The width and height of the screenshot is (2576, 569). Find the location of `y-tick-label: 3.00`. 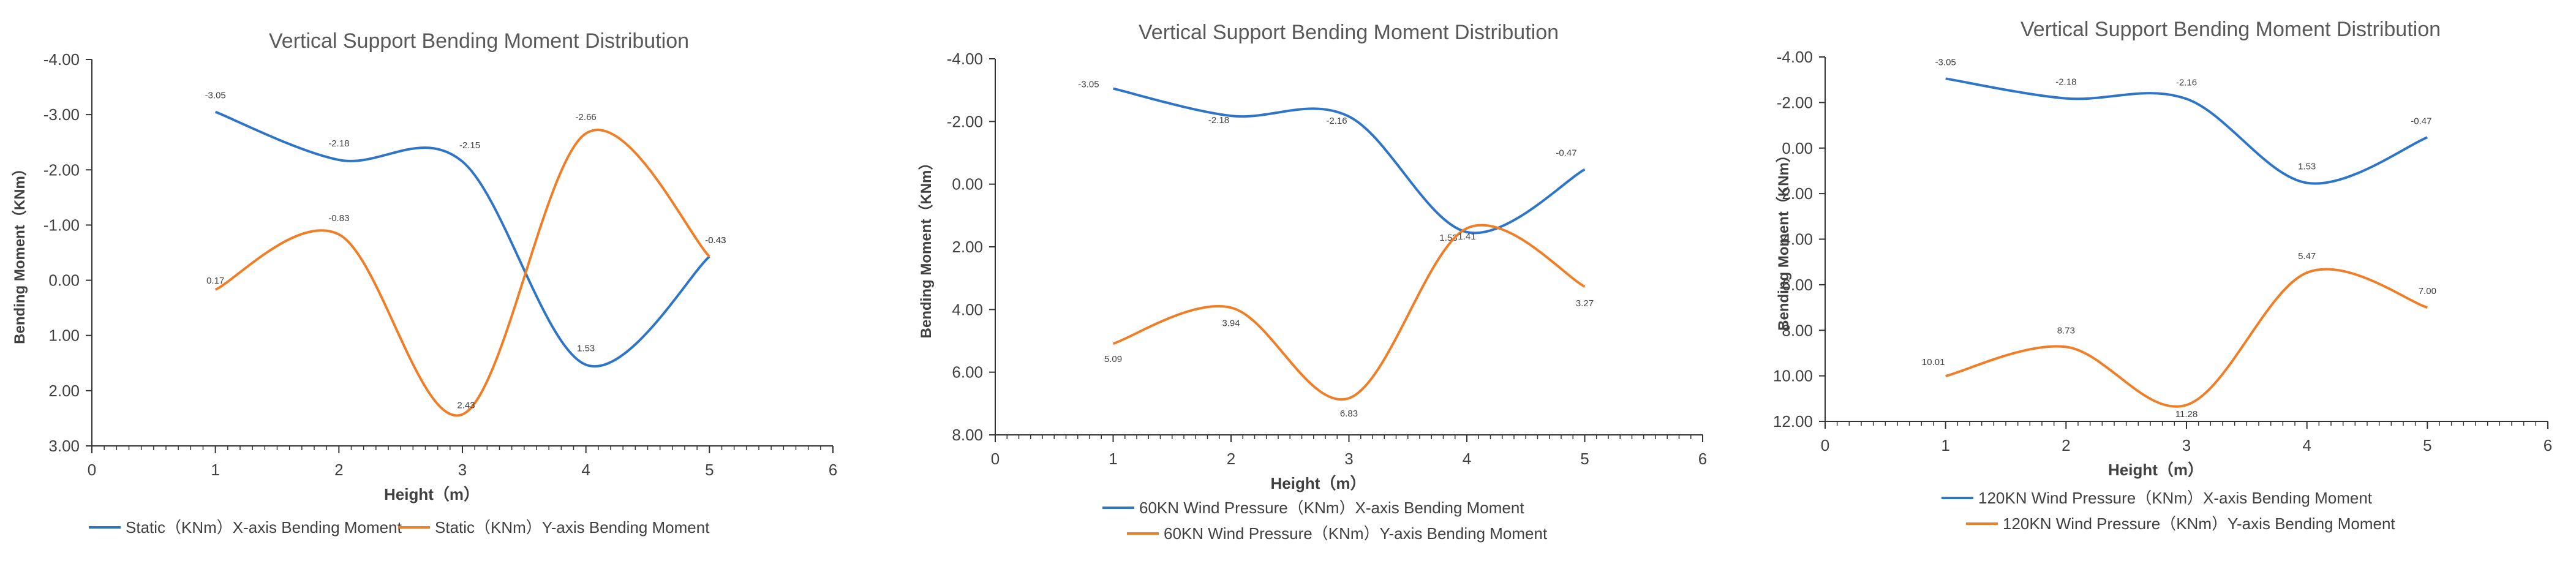

y-tick-label: 3.00 is located at coordinates (64, 446).